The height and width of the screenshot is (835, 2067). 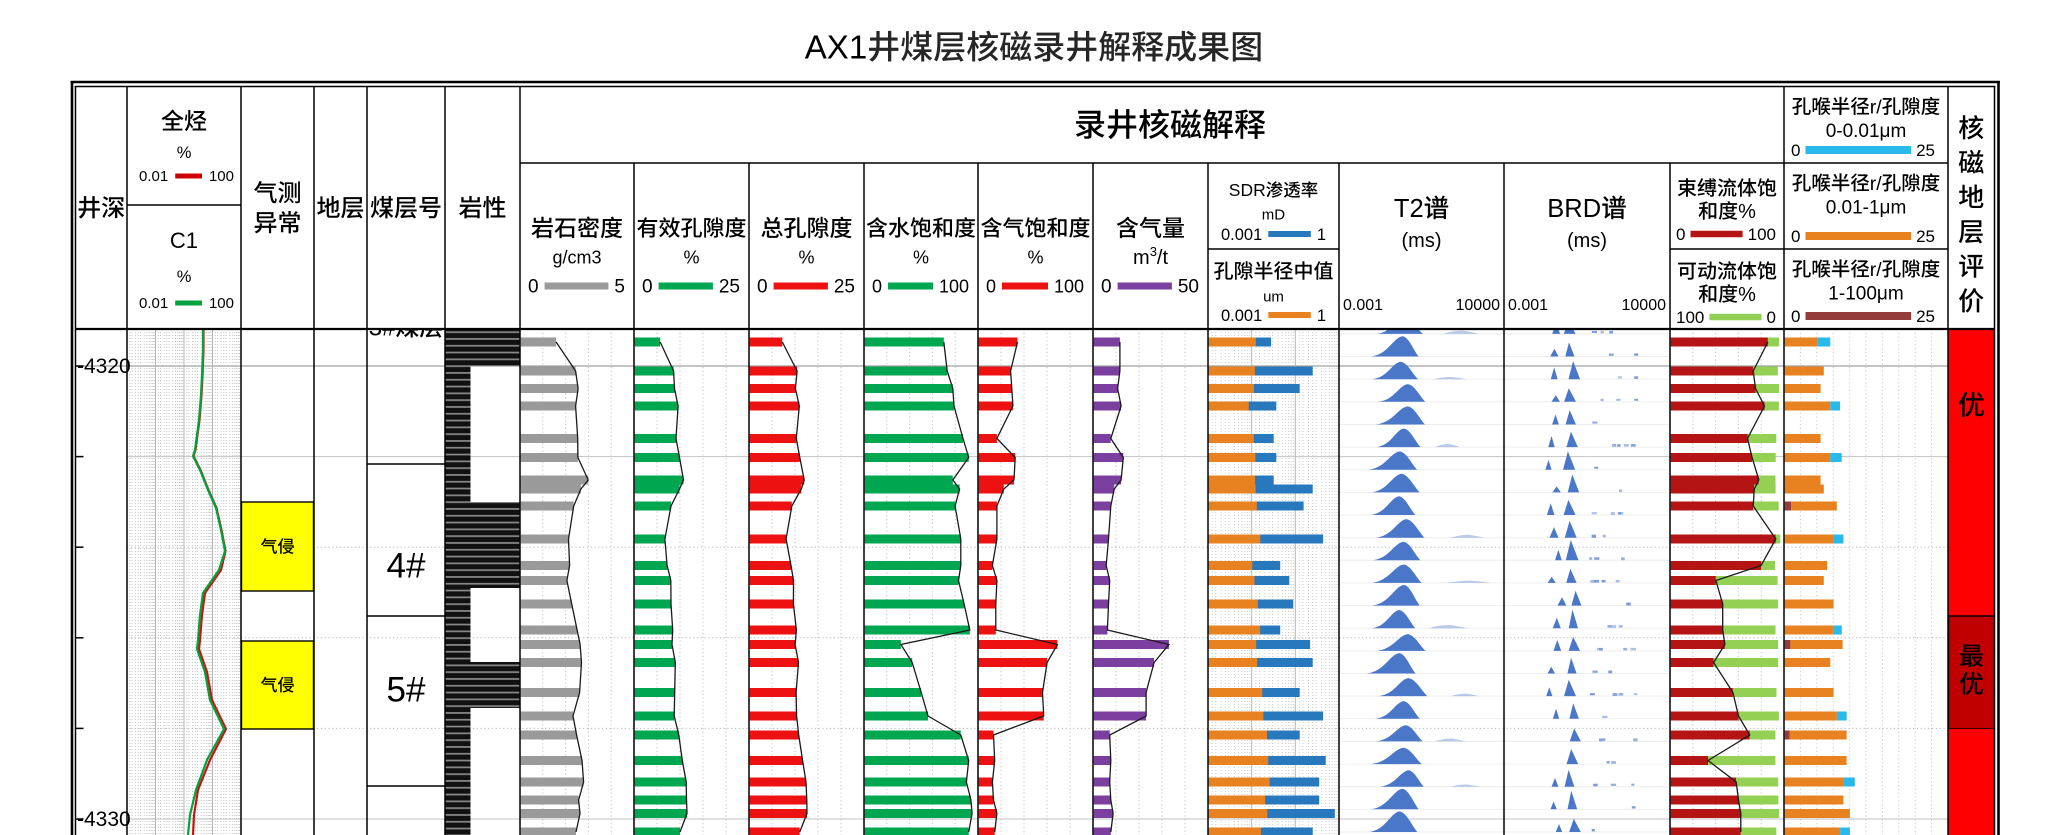 What do you see at coordinates (1865, 294) in the screenshot?
I see `svg-text: 1-100μm` at bounding box center [1865, 294].